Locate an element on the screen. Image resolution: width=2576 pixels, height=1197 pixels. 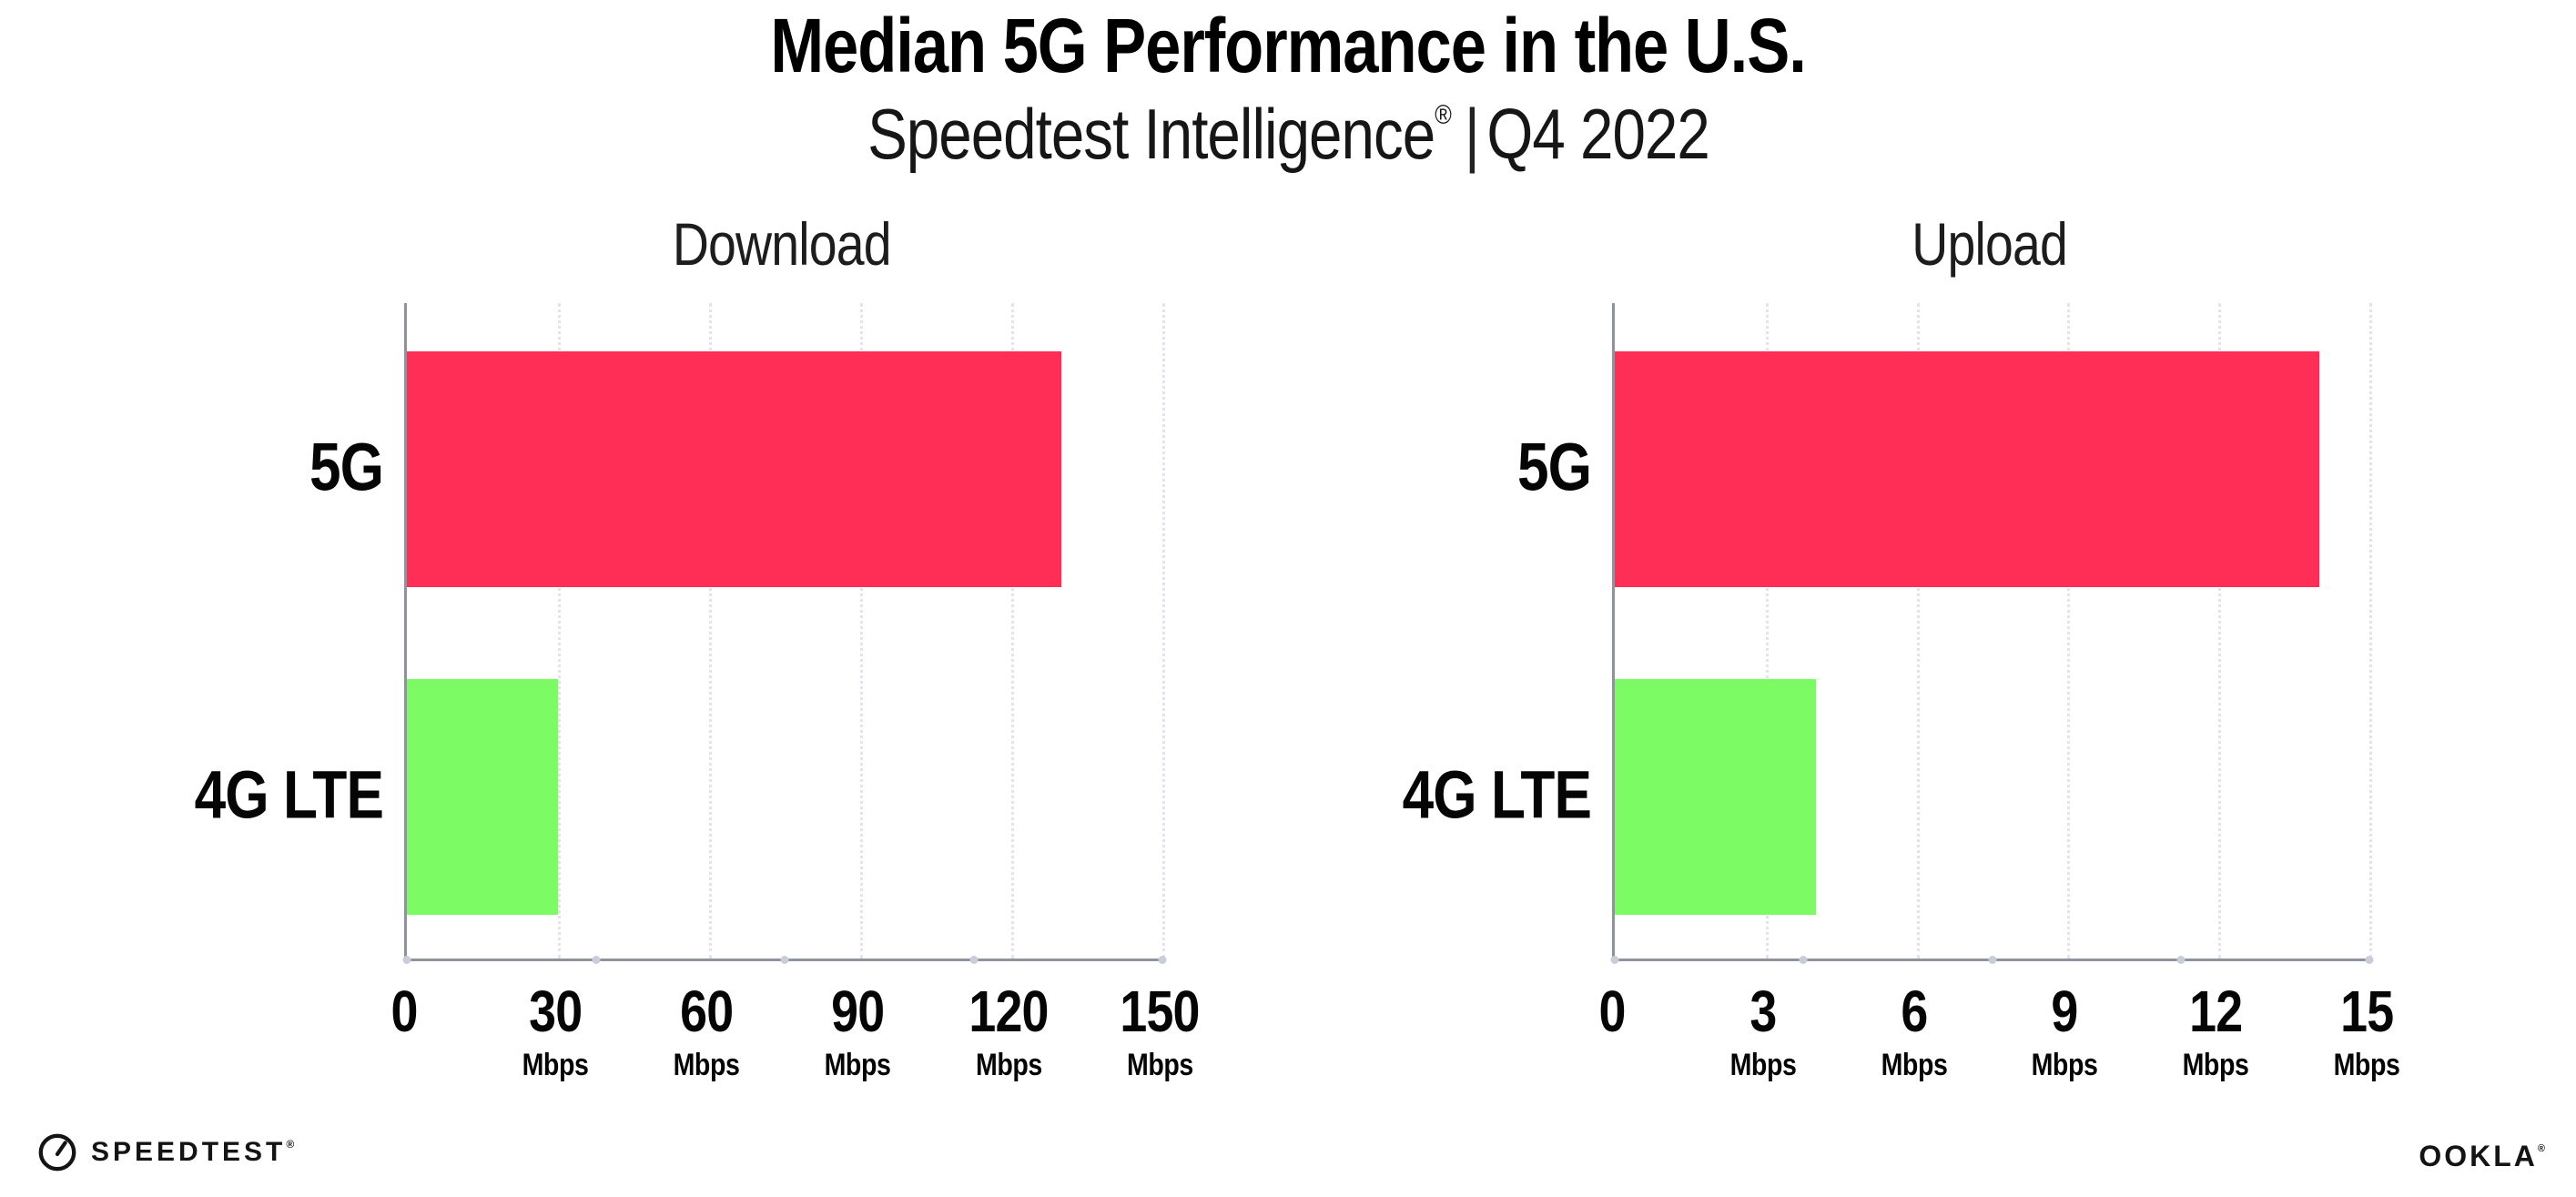
gridline-30-mbps is located at coordinates (559, 631).